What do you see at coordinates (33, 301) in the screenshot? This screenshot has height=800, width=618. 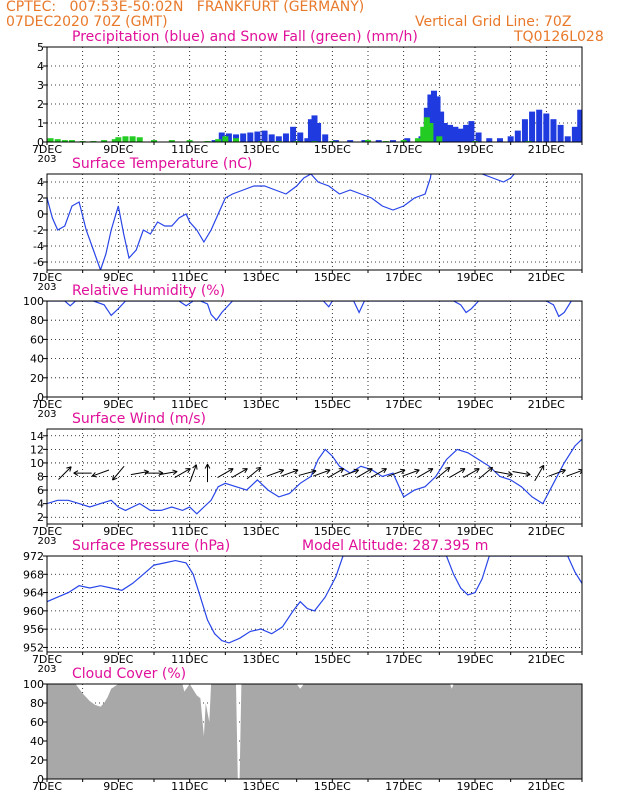 I see `y-tick-label: 100` at bounding box center [33, 301].